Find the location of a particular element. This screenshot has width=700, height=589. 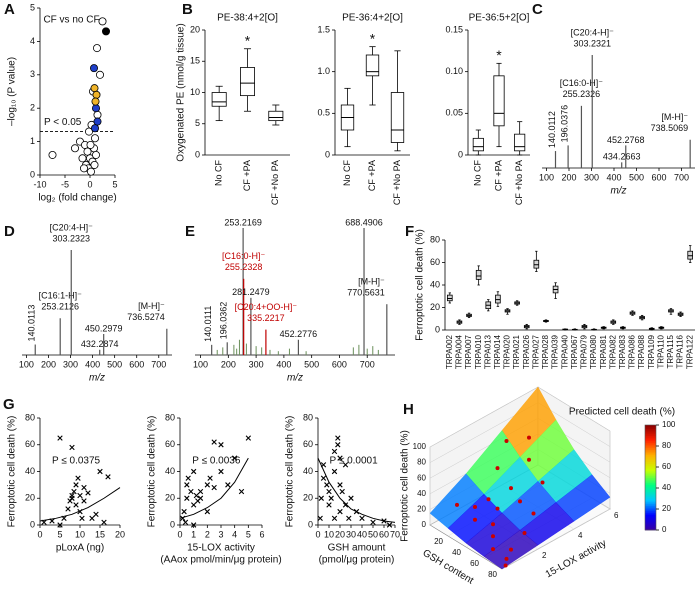

colorbar-tick-label: 80 is located at coordinates (666, 445).